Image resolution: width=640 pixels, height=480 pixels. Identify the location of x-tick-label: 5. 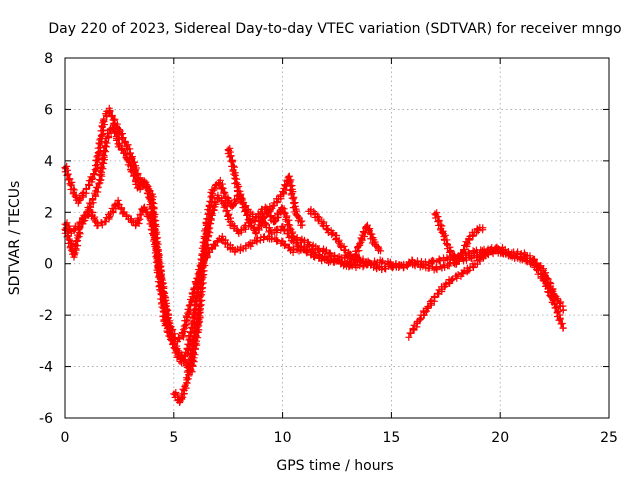
(173, 438).